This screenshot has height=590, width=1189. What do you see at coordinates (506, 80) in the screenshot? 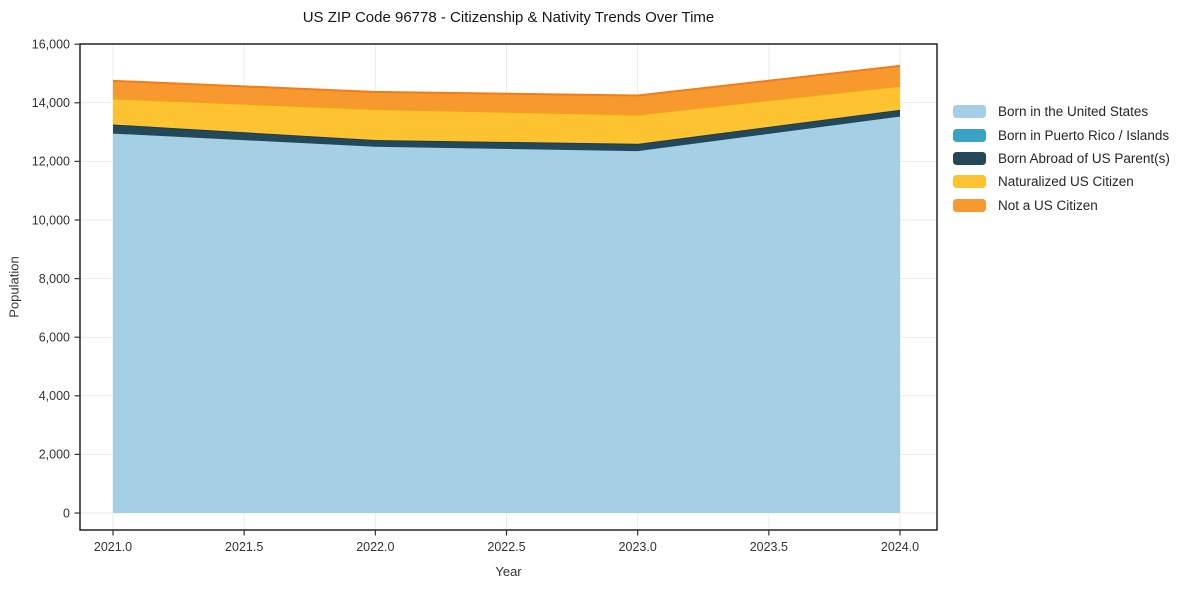
I see `area-boundary-line` at bounding box center [506, 80].